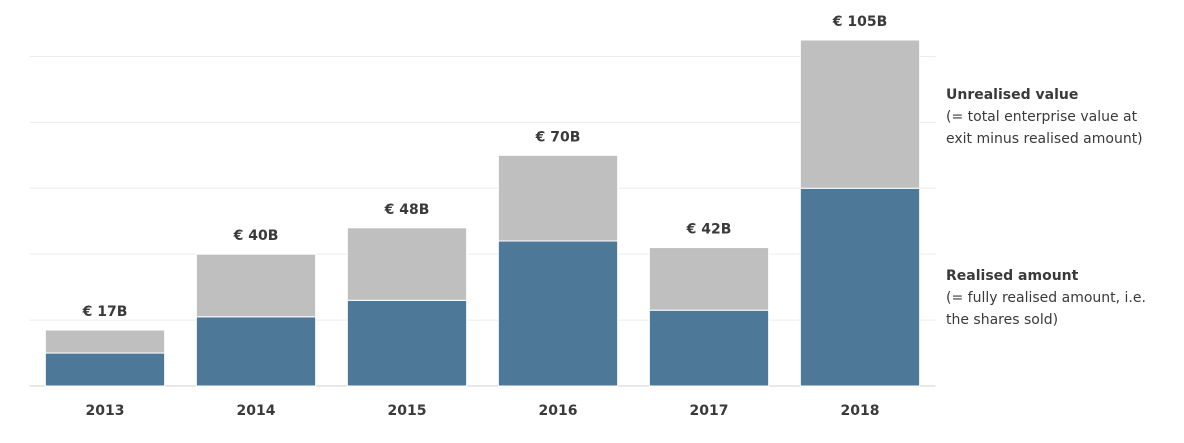  I want to click on legend-description: exit minus realised amount), so click(1044, 139).